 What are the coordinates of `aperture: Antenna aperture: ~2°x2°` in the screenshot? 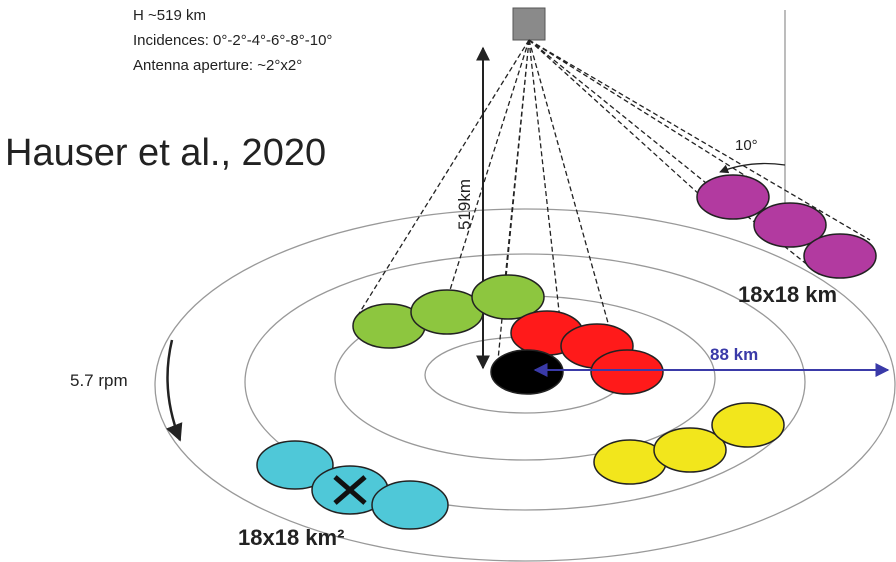 It's located at (217, 65).